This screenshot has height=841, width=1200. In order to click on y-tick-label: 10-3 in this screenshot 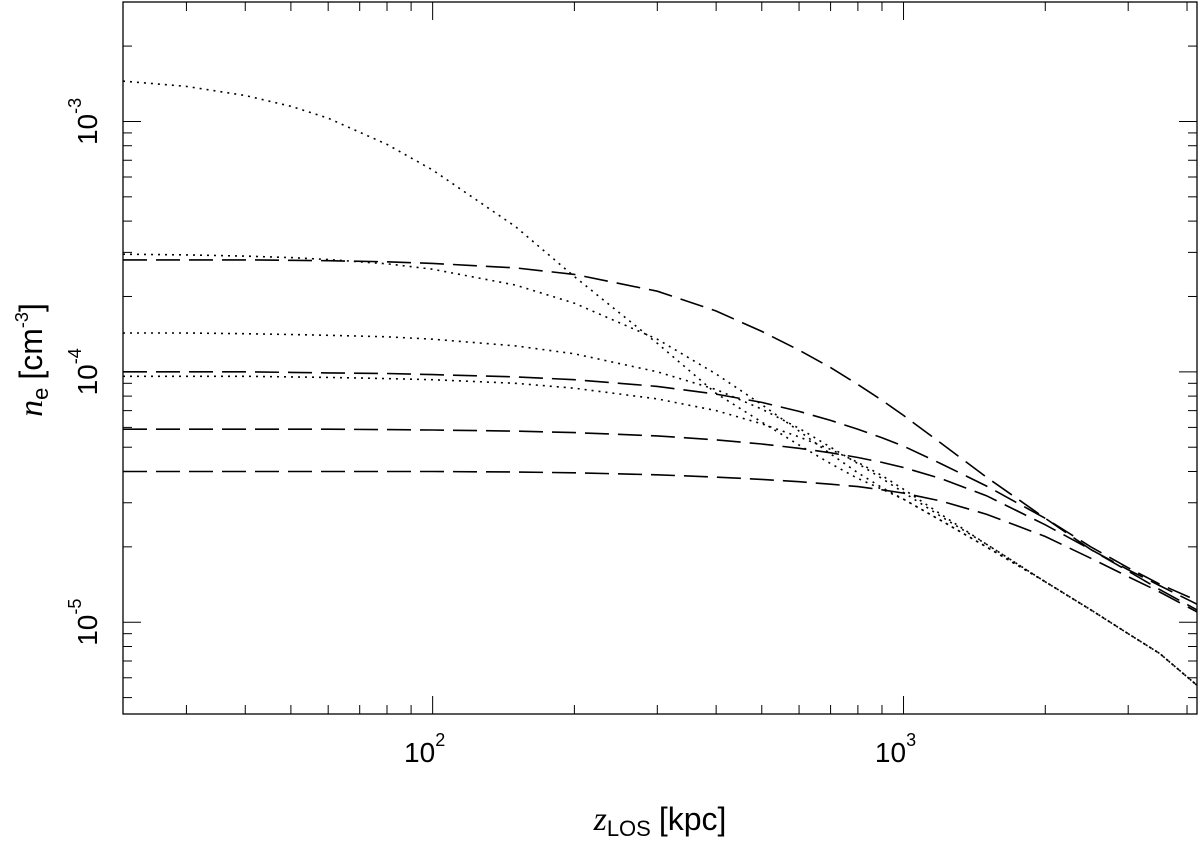, I will do `click(84, 121)`.